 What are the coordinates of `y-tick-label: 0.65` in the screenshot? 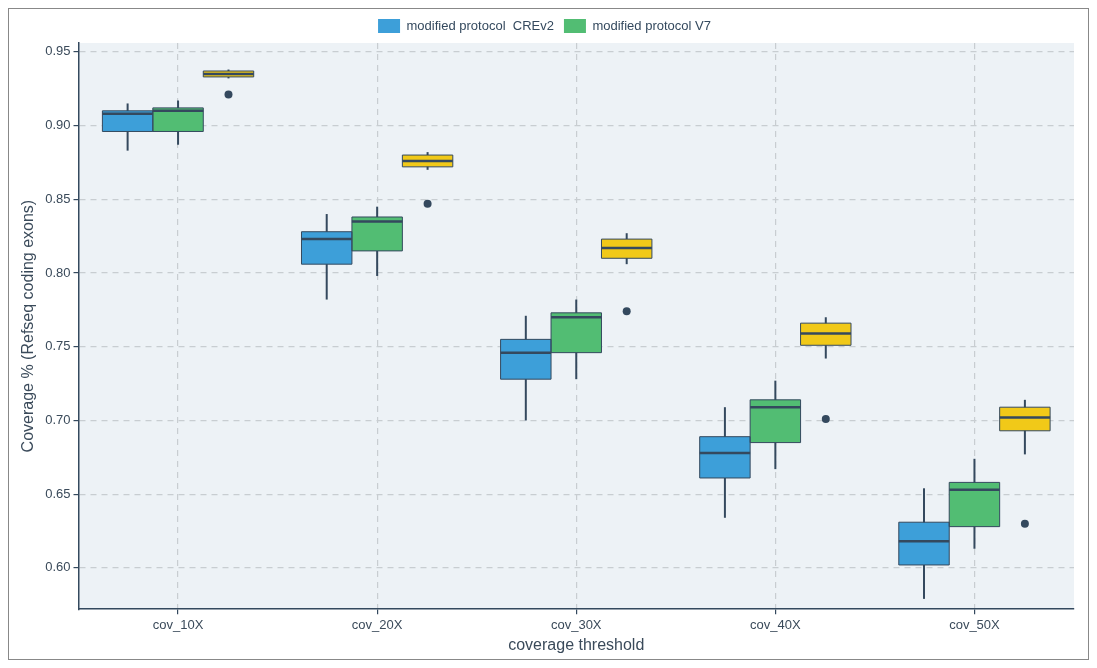 It's located at (58, 493).